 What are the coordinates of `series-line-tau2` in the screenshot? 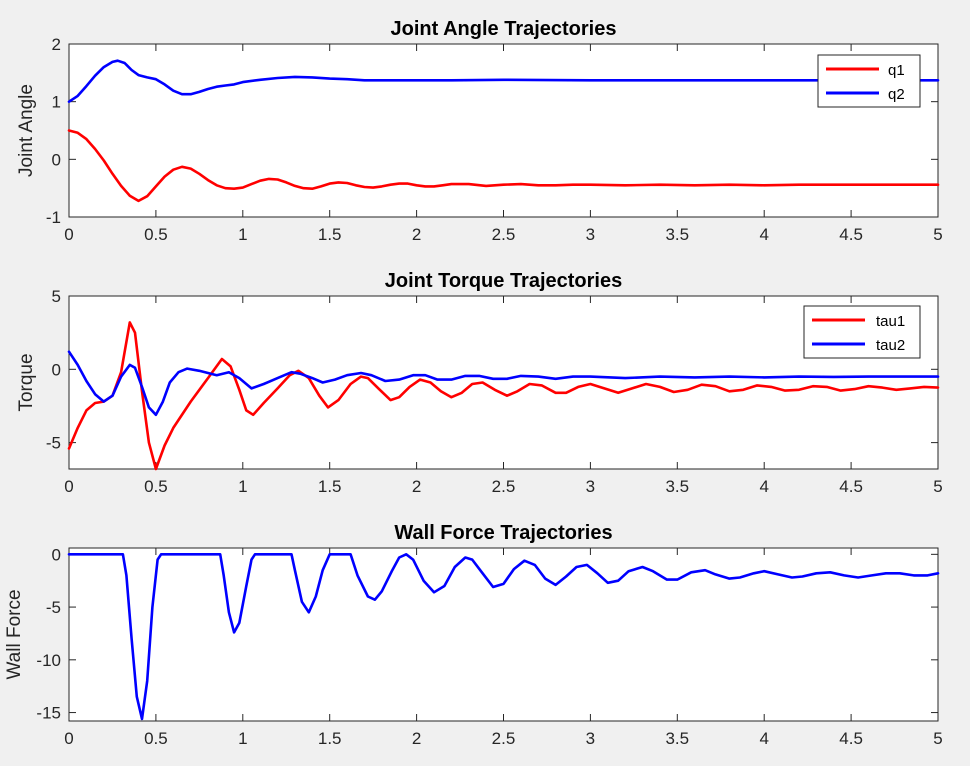 It's located at (503, 383).